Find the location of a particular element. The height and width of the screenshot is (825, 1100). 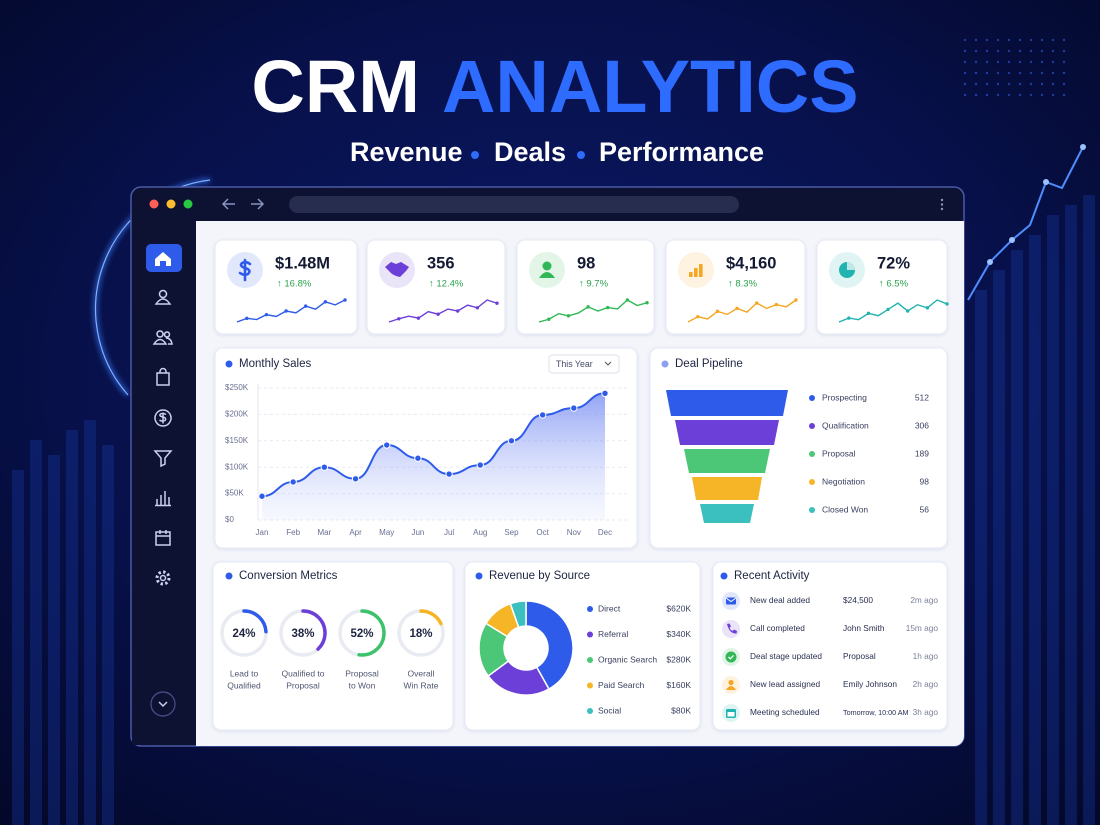

nav-calendar is located at coordinates (163, 538).